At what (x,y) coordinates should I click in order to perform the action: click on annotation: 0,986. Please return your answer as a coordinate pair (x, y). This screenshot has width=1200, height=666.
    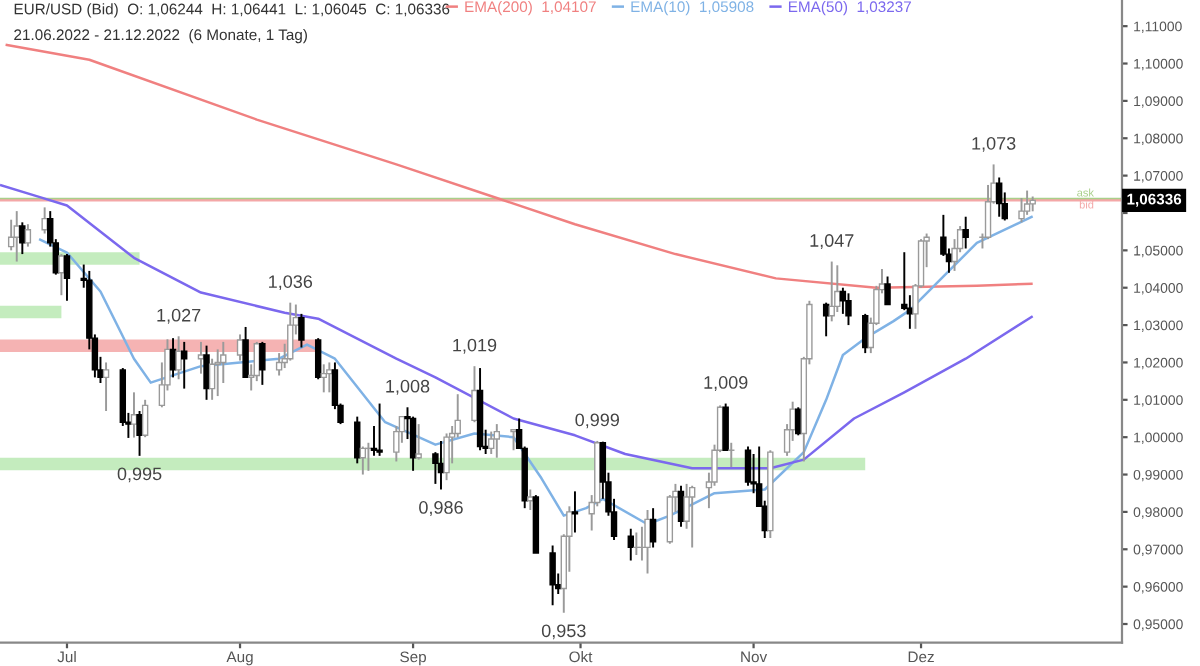
    Looking at the image, I should click on (441, 508).